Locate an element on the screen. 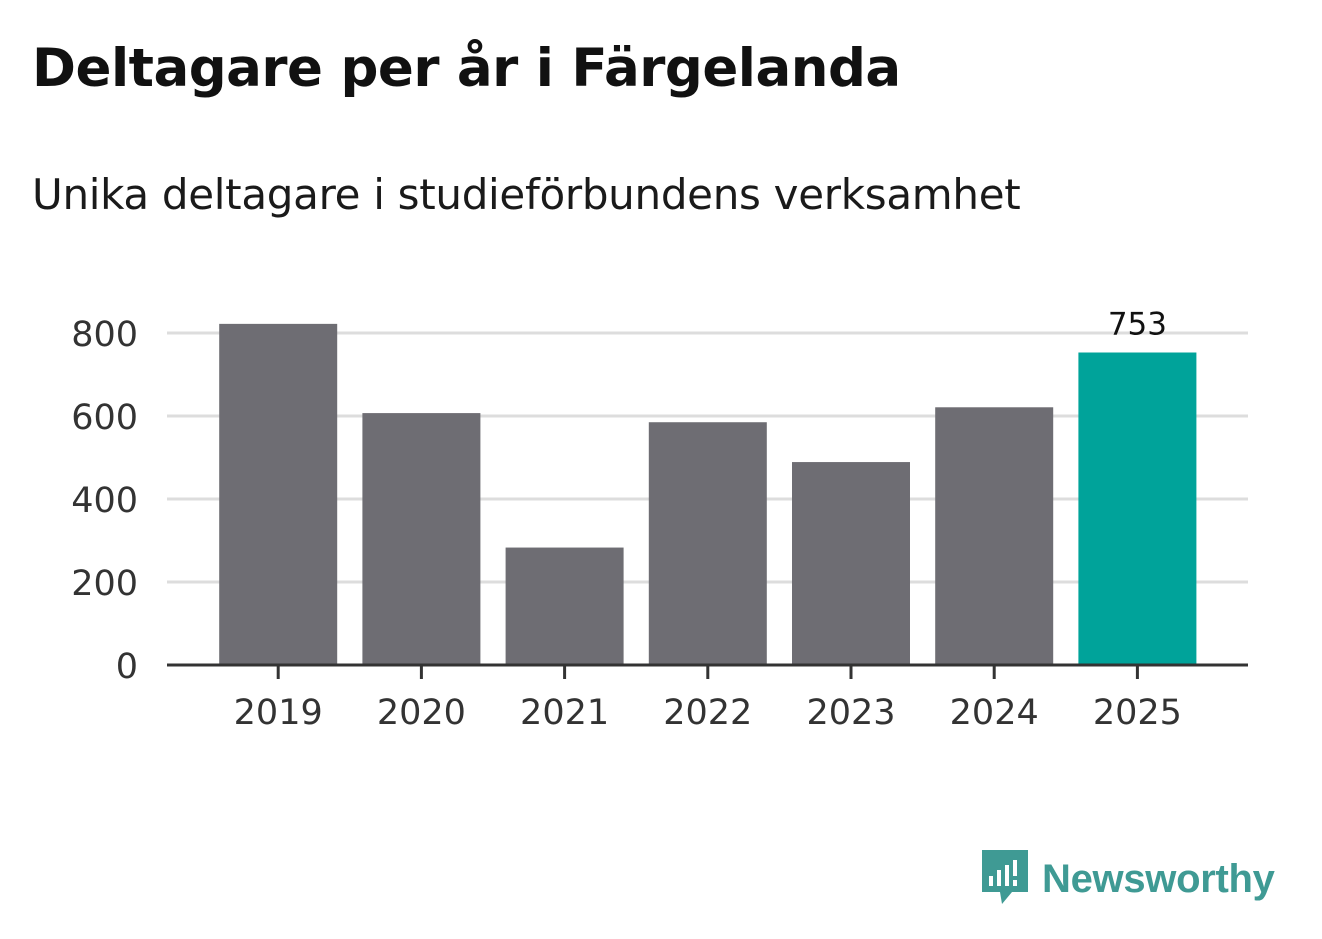 The height and width of the screenshot is (939, 1322). bar-2023 is located at coordinates (851, 563).